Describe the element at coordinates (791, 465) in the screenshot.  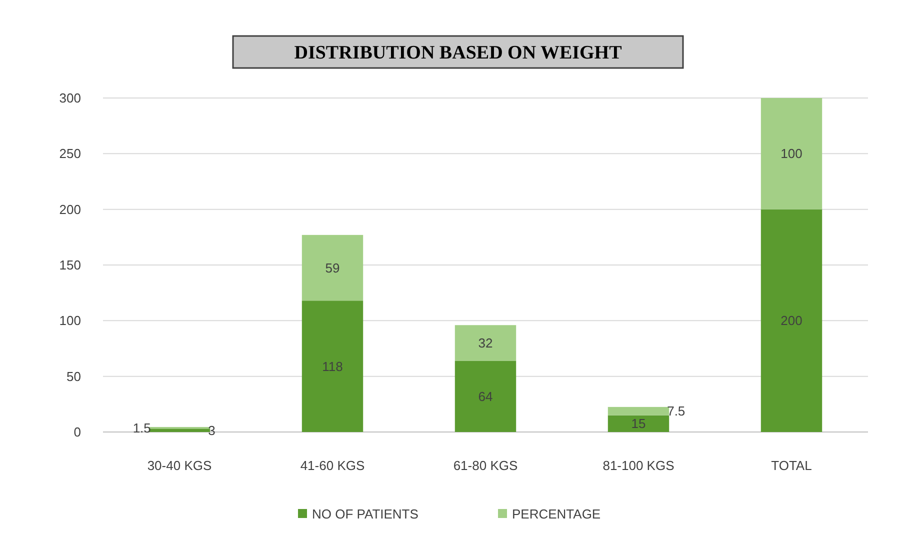
I see `x-tick-label: TOTAL` at that location.